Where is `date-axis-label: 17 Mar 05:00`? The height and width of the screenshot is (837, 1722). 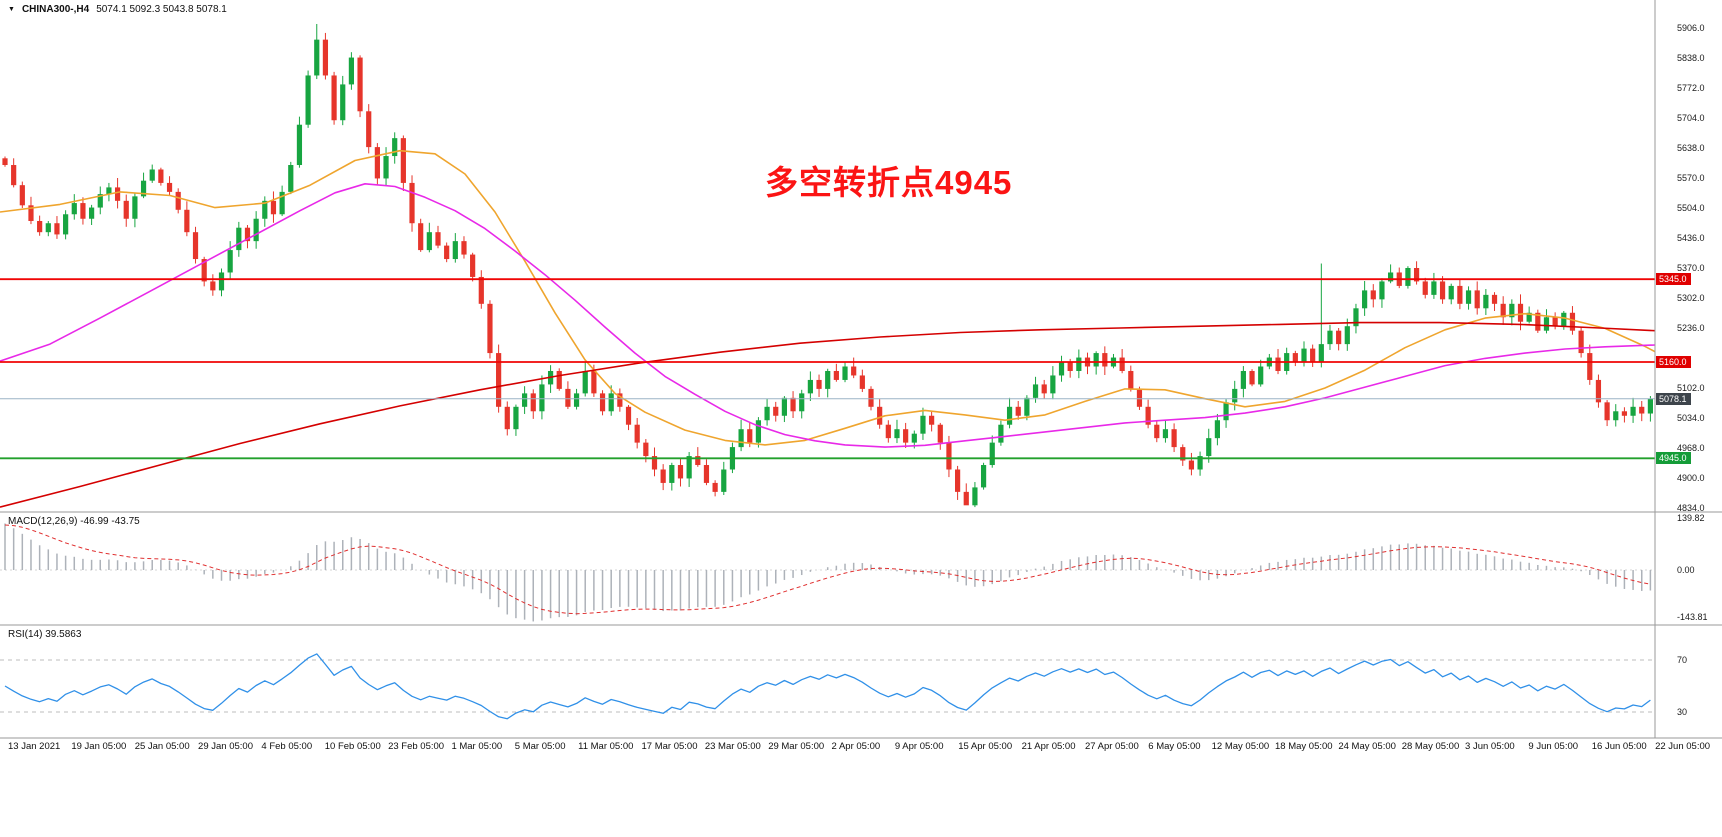 date-axis-label: 17 Mar 05:00 is located at coordinates (669, 746).